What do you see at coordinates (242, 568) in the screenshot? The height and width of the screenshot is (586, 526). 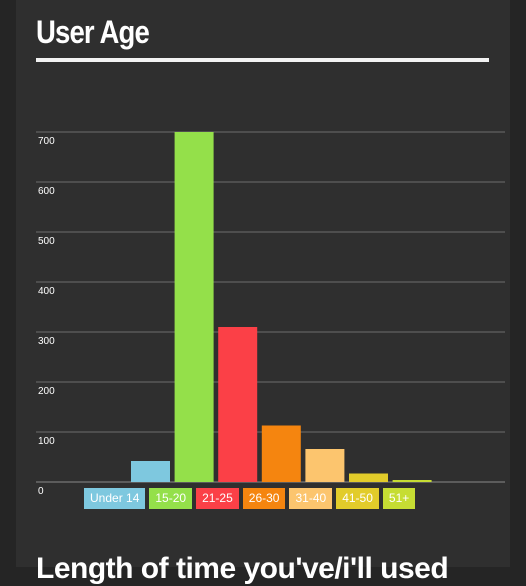 I see `next-section-title: Length of time you've/i'll used` at bounding box center [242, 568].